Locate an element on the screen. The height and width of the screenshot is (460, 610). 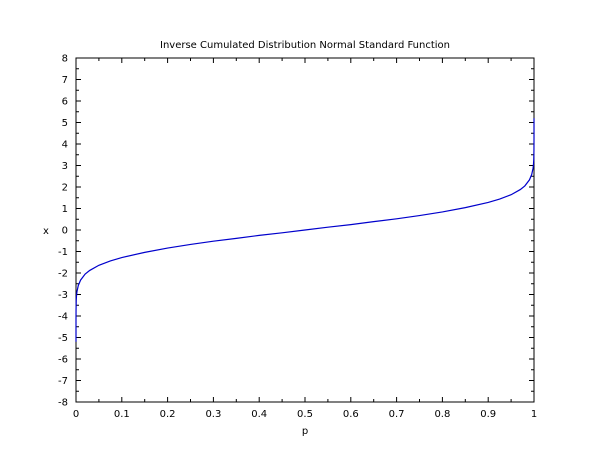
y-tick-label: 0 is located at coordinates (65, 231).